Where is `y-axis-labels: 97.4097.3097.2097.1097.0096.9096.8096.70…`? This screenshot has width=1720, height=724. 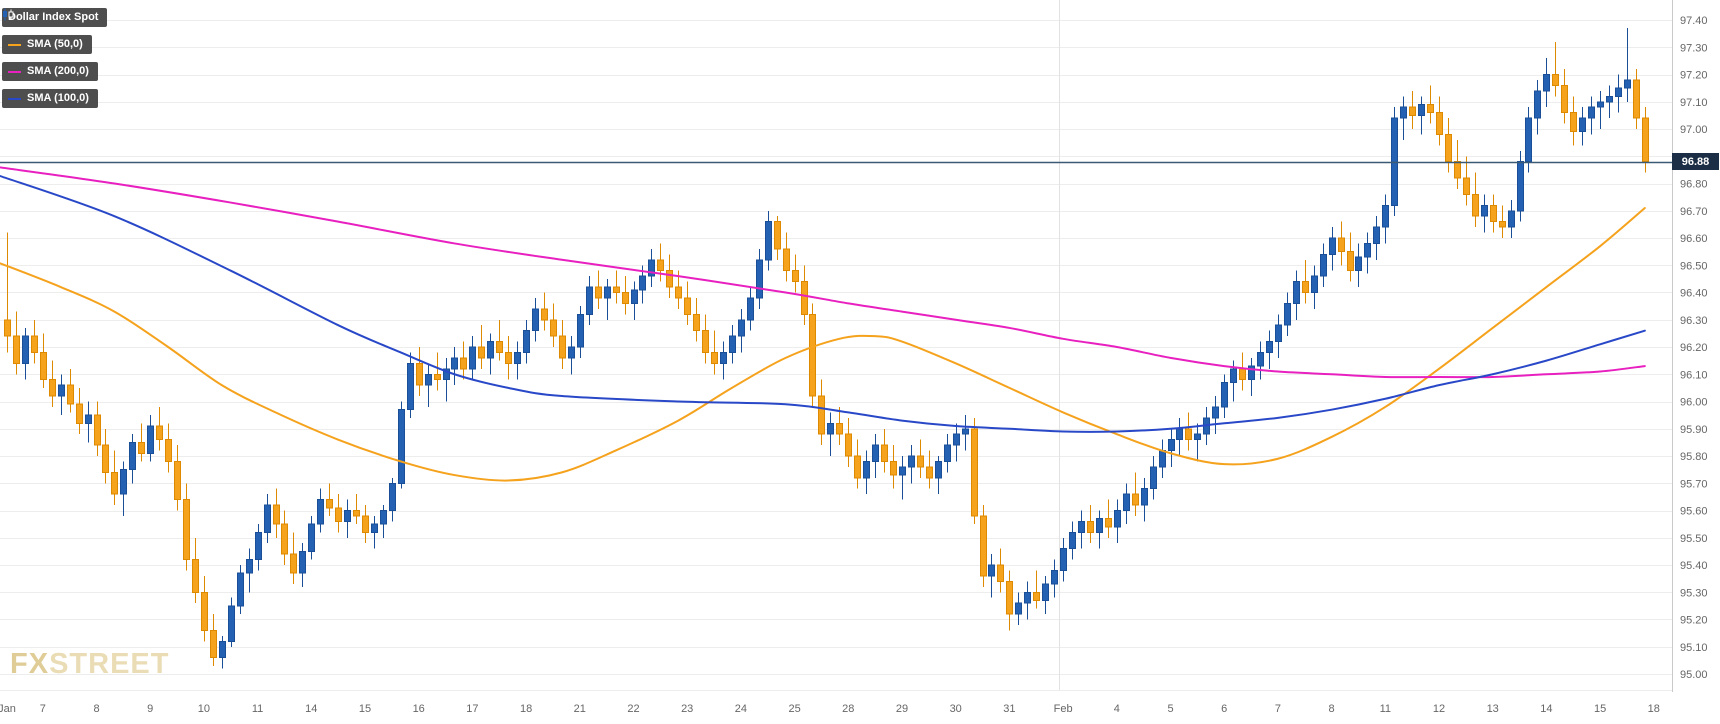
y-axis-labels: 97.4097.3097.2097.1097.0096.9096.8096.70… is located at coordinates (1694, 348).